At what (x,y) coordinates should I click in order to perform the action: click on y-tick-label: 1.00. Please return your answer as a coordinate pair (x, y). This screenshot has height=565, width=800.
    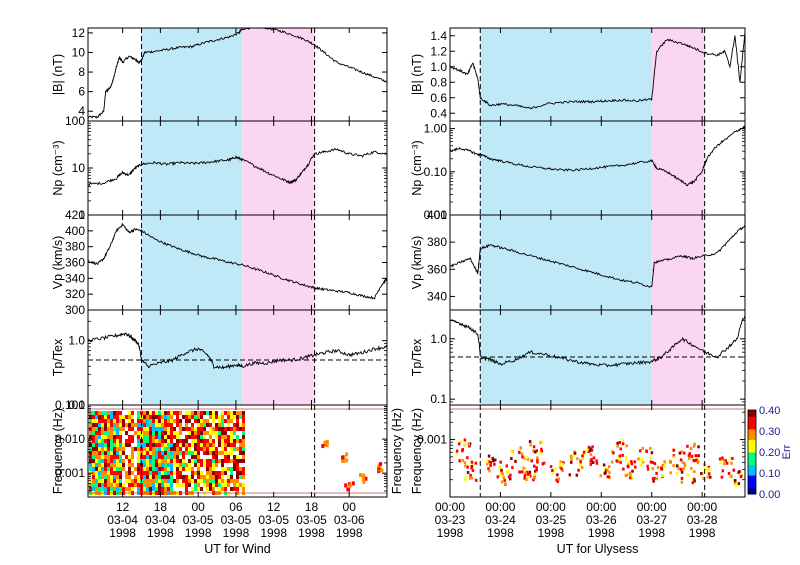
    Looking at the image, I should click on (436, 129).